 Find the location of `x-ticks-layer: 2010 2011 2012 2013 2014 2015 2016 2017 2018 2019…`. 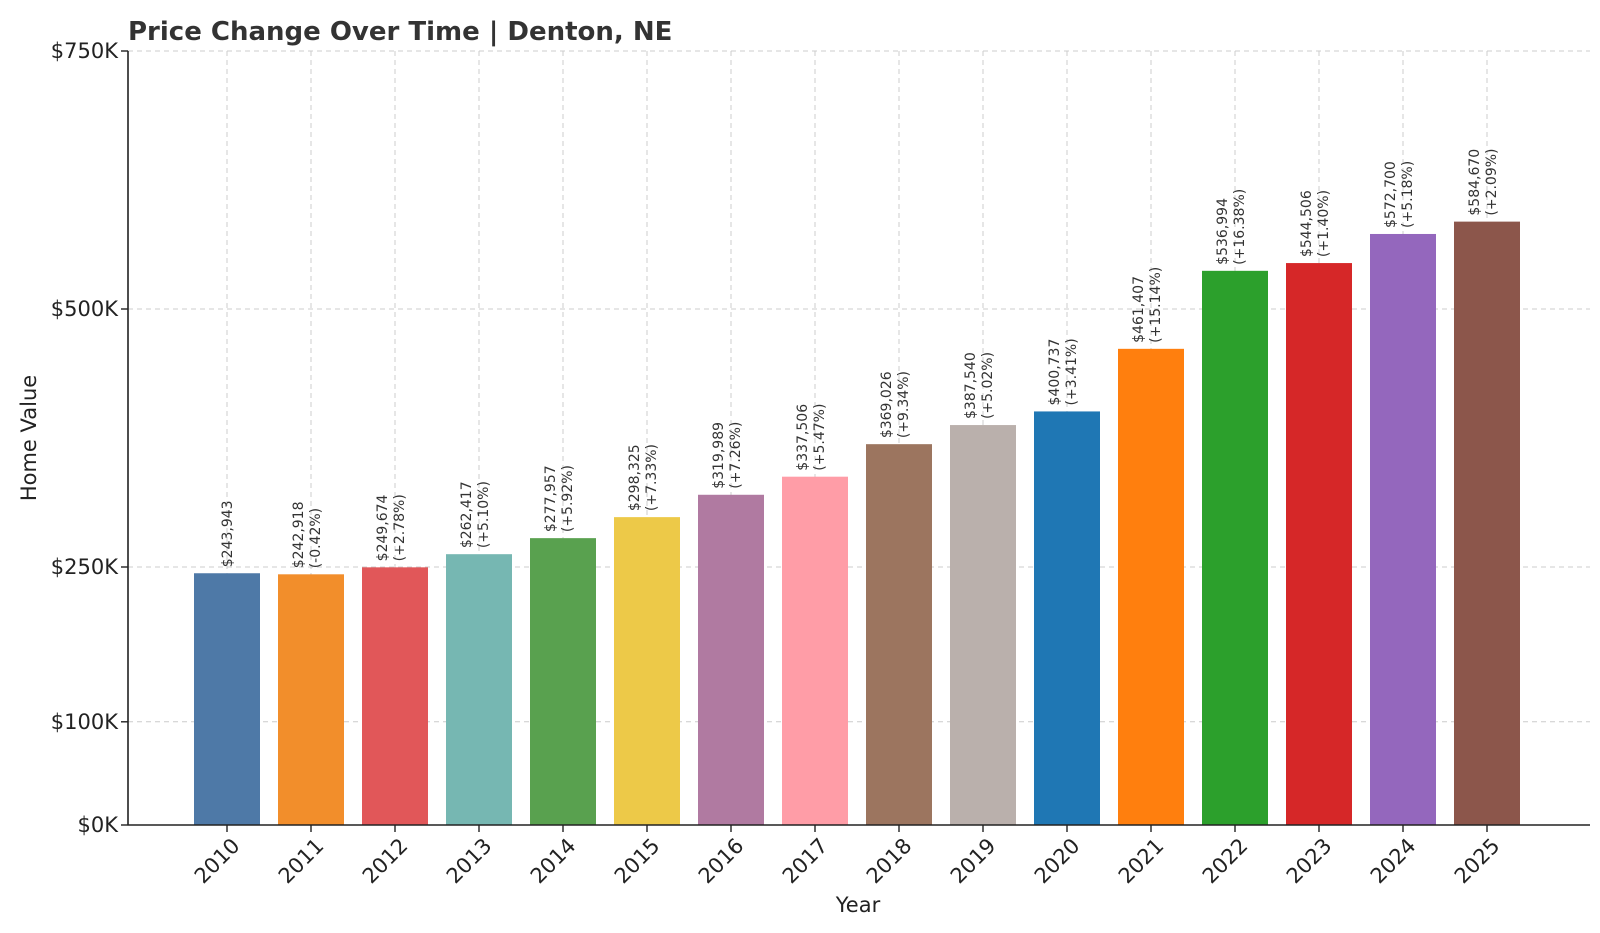

x-ticks-layer: 2010 2011 2012 2013 2014 2015 2016 2017 2018 2019… is located at coordinates (847, 856).